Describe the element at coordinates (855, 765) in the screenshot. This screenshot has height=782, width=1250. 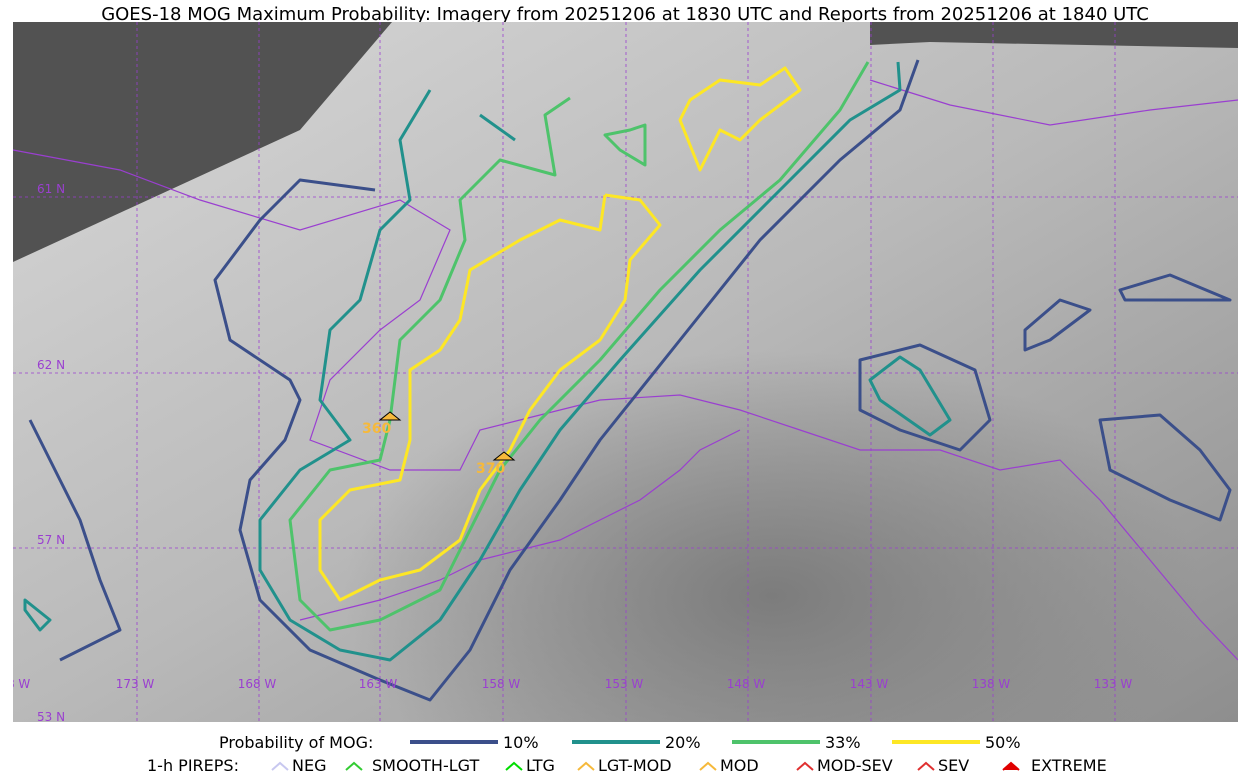
I see `legend-label: MOD-SEV` at that location.